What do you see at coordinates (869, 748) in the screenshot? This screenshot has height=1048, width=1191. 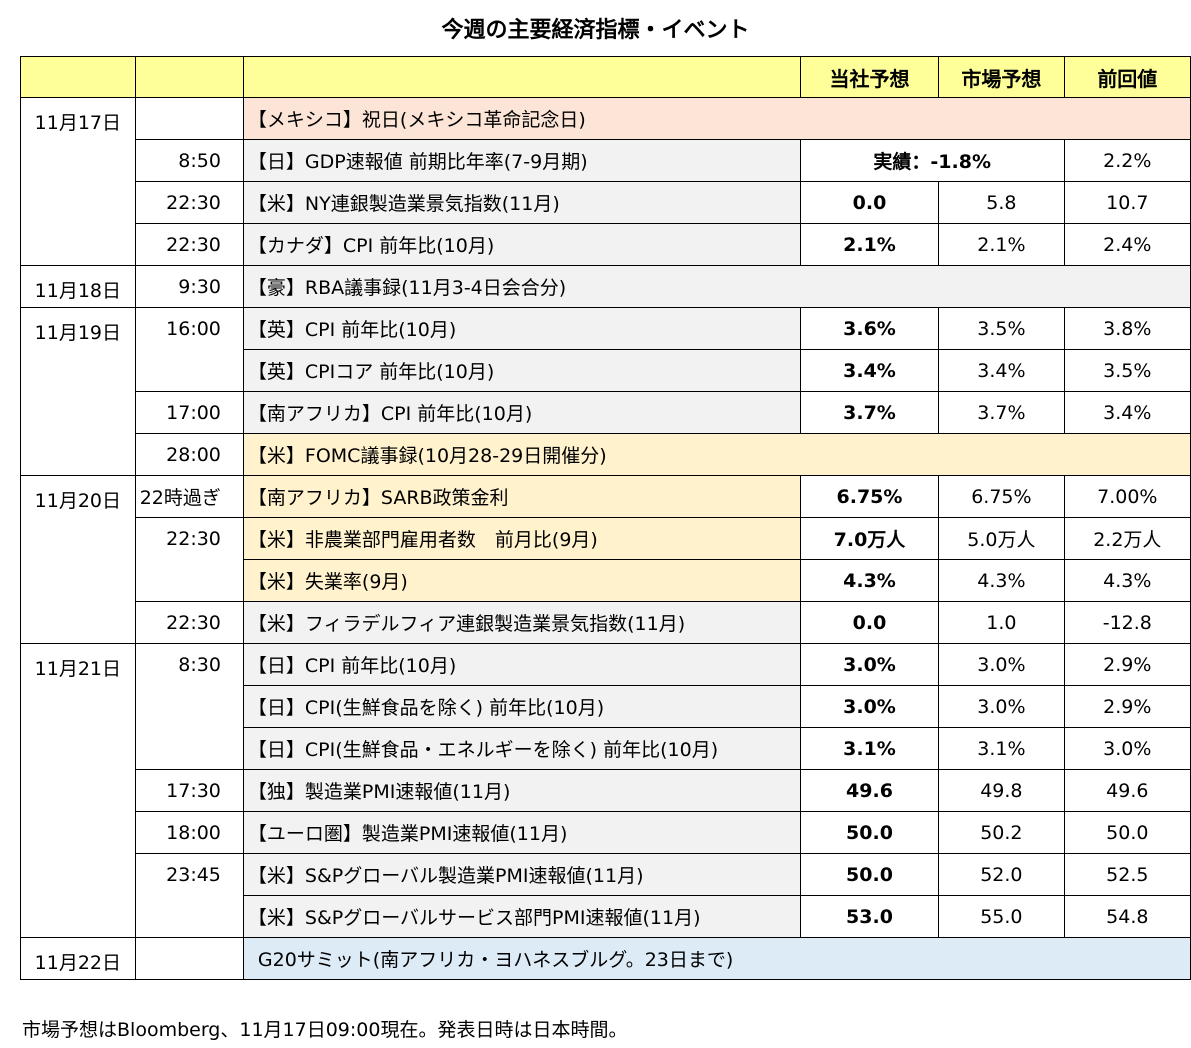 I see `ours-cell: 3.1%` at bounding box center [869, 748].